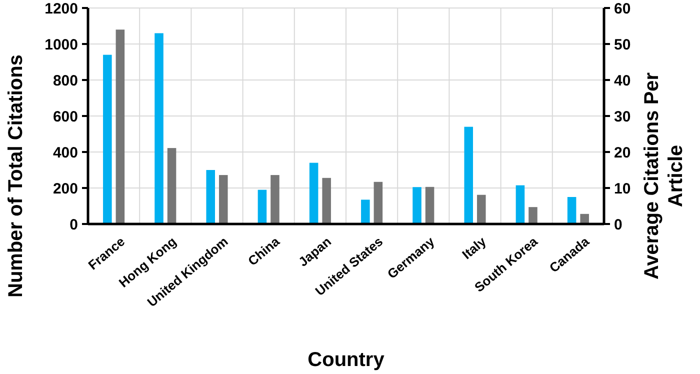 This screenshot has height=374, width=700. I want to click on y-tick-label: 1200, so click(61, 9).